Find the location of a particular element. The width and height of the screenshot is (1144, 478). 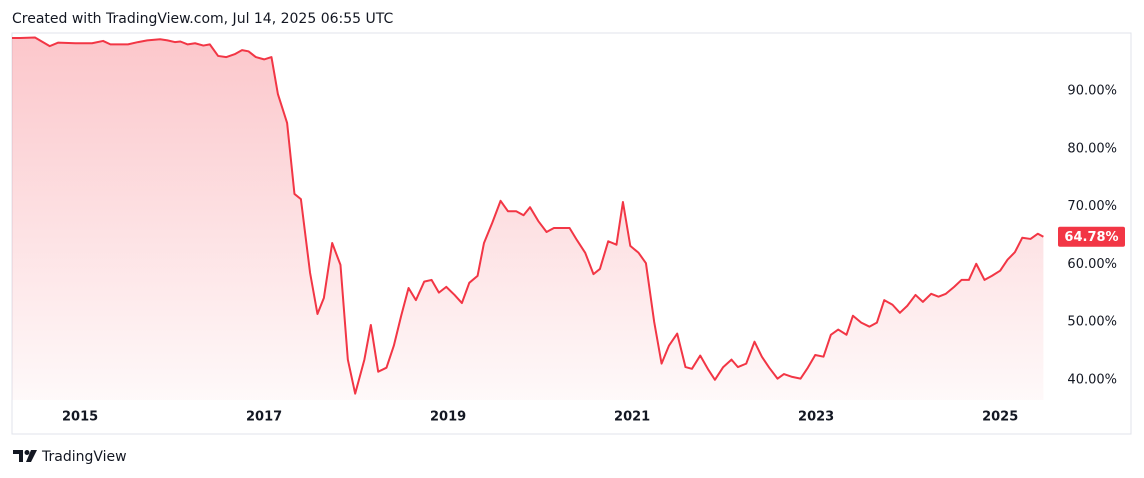

x-tick-label: 2017 is located at coordinates (264, 417).